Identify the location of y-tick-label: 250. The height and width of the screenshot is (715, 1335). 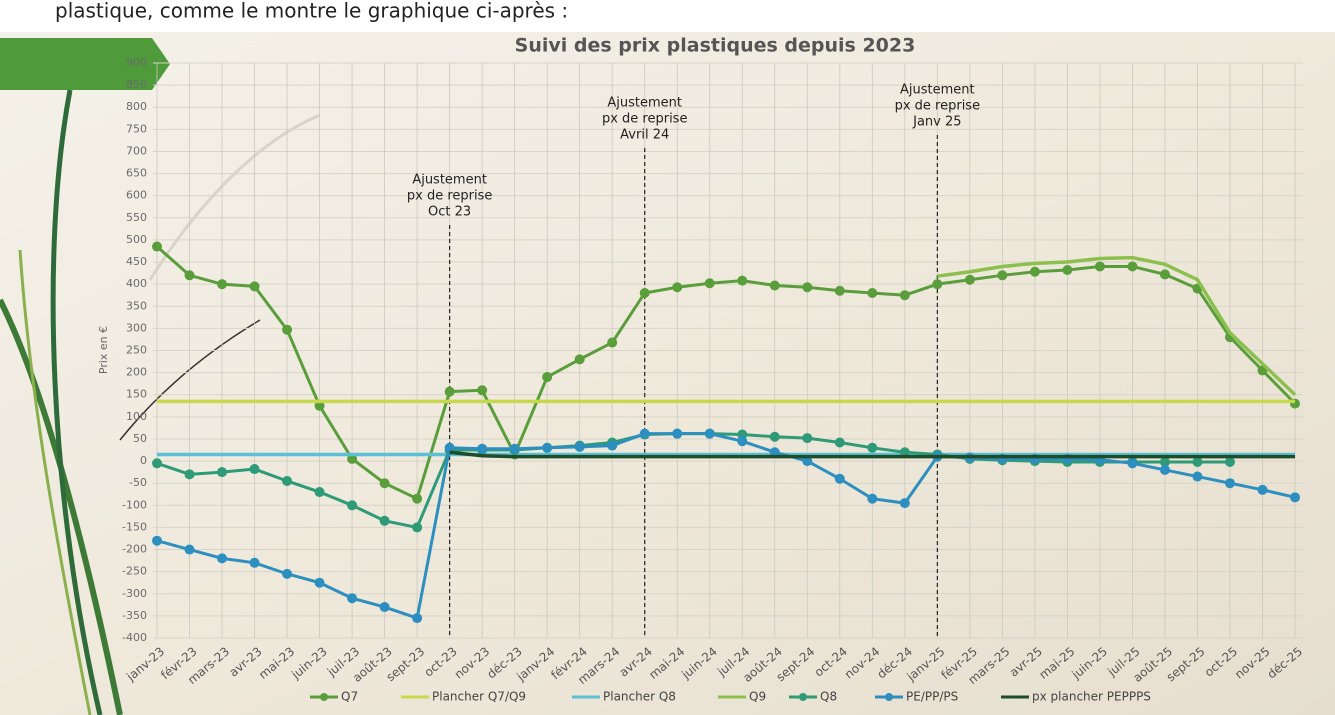
(136, 350).